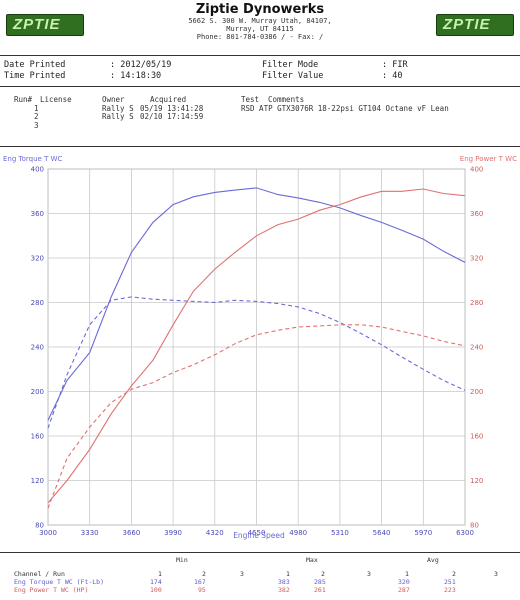 The height and width of the screenshot is (600, 520). I want to click on summary-torque-name: Eng Torque T WC (Ft-Lb), so click(59, 582).